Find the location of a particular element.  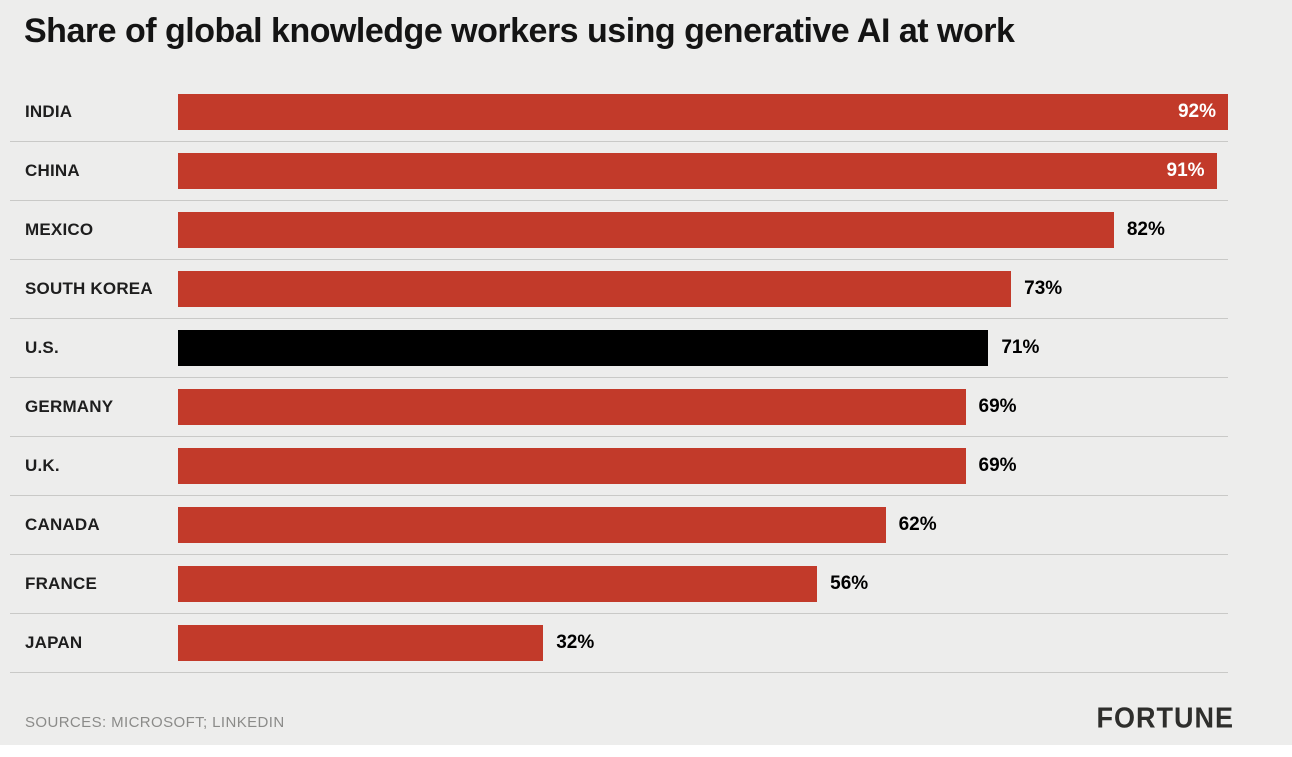

value-label: 32% is located at coordinates (575, 643).